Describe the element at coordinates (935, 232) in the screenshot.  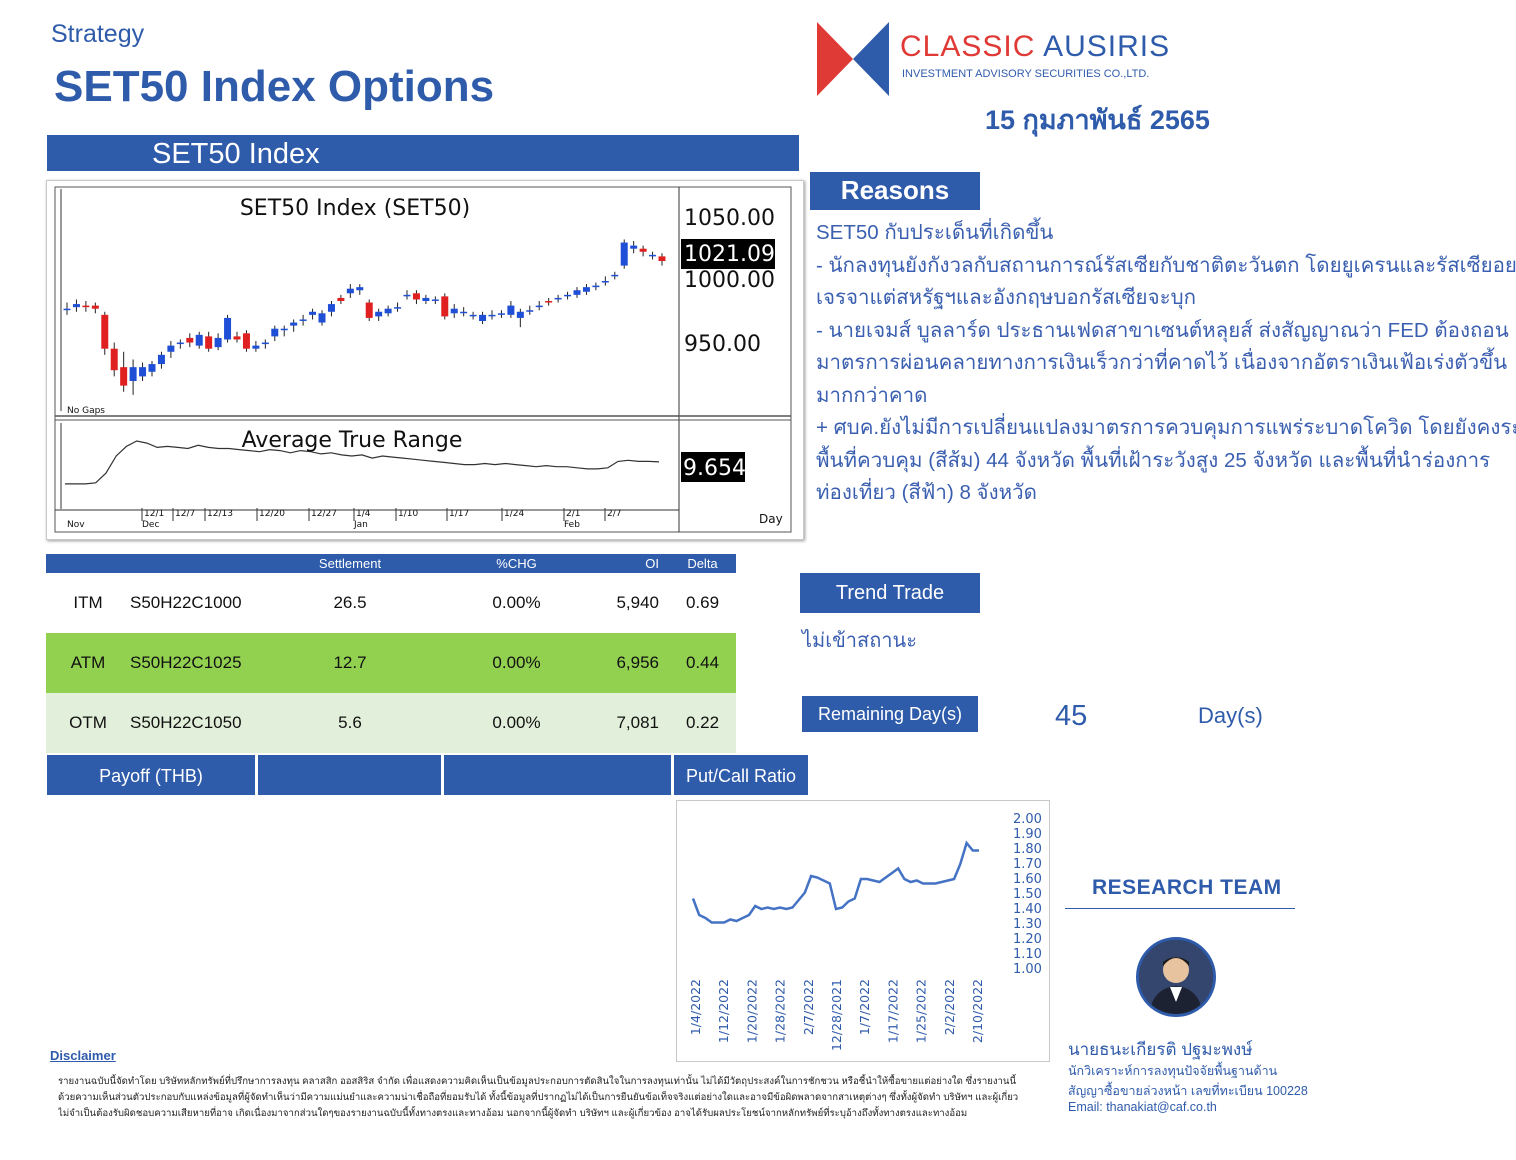
I see `reasons-line: SET50 กับประเด็นที่เกิดขึ้น` at that location.